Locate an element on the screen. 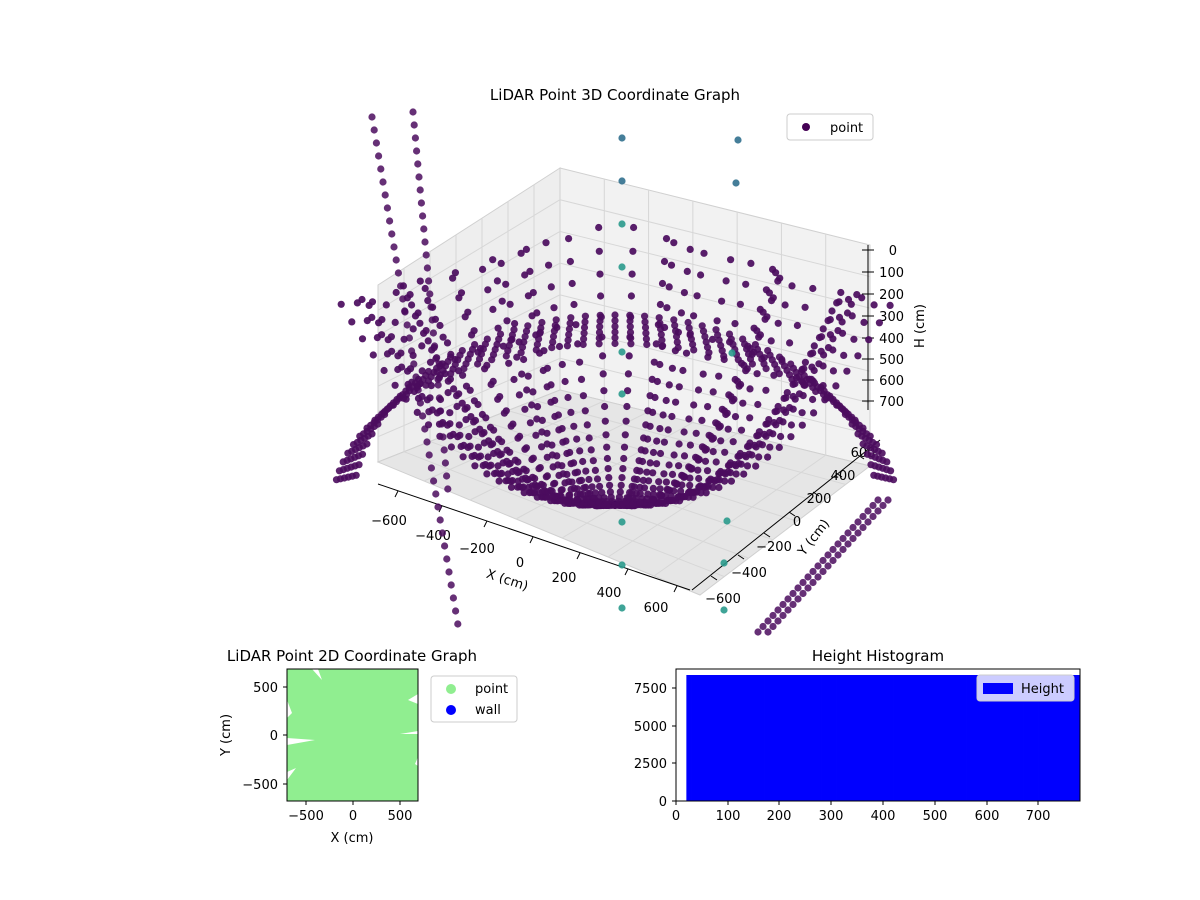 The height and width of the screenshot is (900, 1200). plot2d-gap is located at coordinates (289, 709).